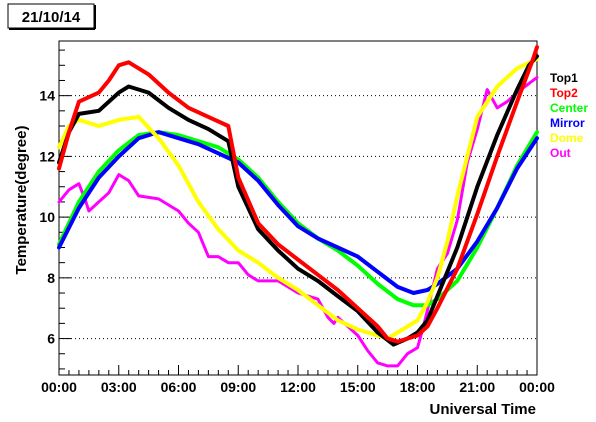 This screenshot has width=596, height=422. Describe the element at coordinates (567, 123) in the screenshot. I see `legend-entry-mirror: Mirror` at that location.